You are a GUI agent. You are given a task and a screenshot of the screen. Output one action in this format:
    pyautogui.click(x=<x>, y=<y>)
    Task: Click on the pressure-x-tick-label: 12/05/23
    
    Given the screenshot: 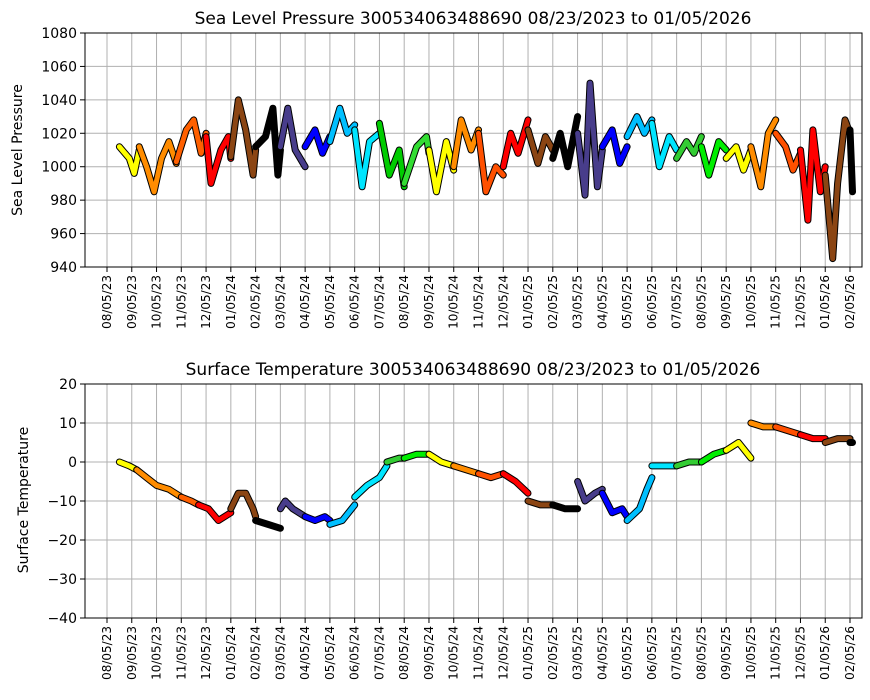 What is the action you would take?
    pyautogui.click(x=206, y=302)
    